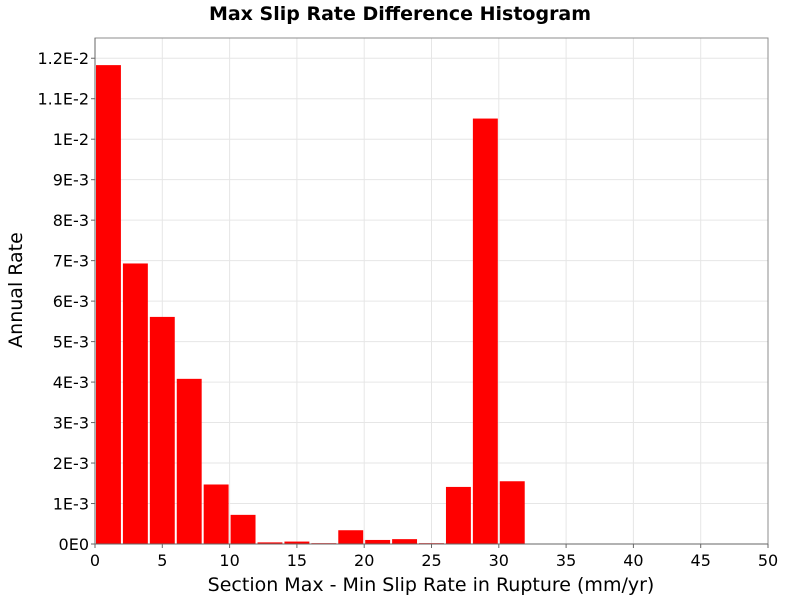 This screenshot has width=800, height=600. Describe the element at coordinates (364, 560) in the screenshot. I see `x-tick-label: 20` at that location.